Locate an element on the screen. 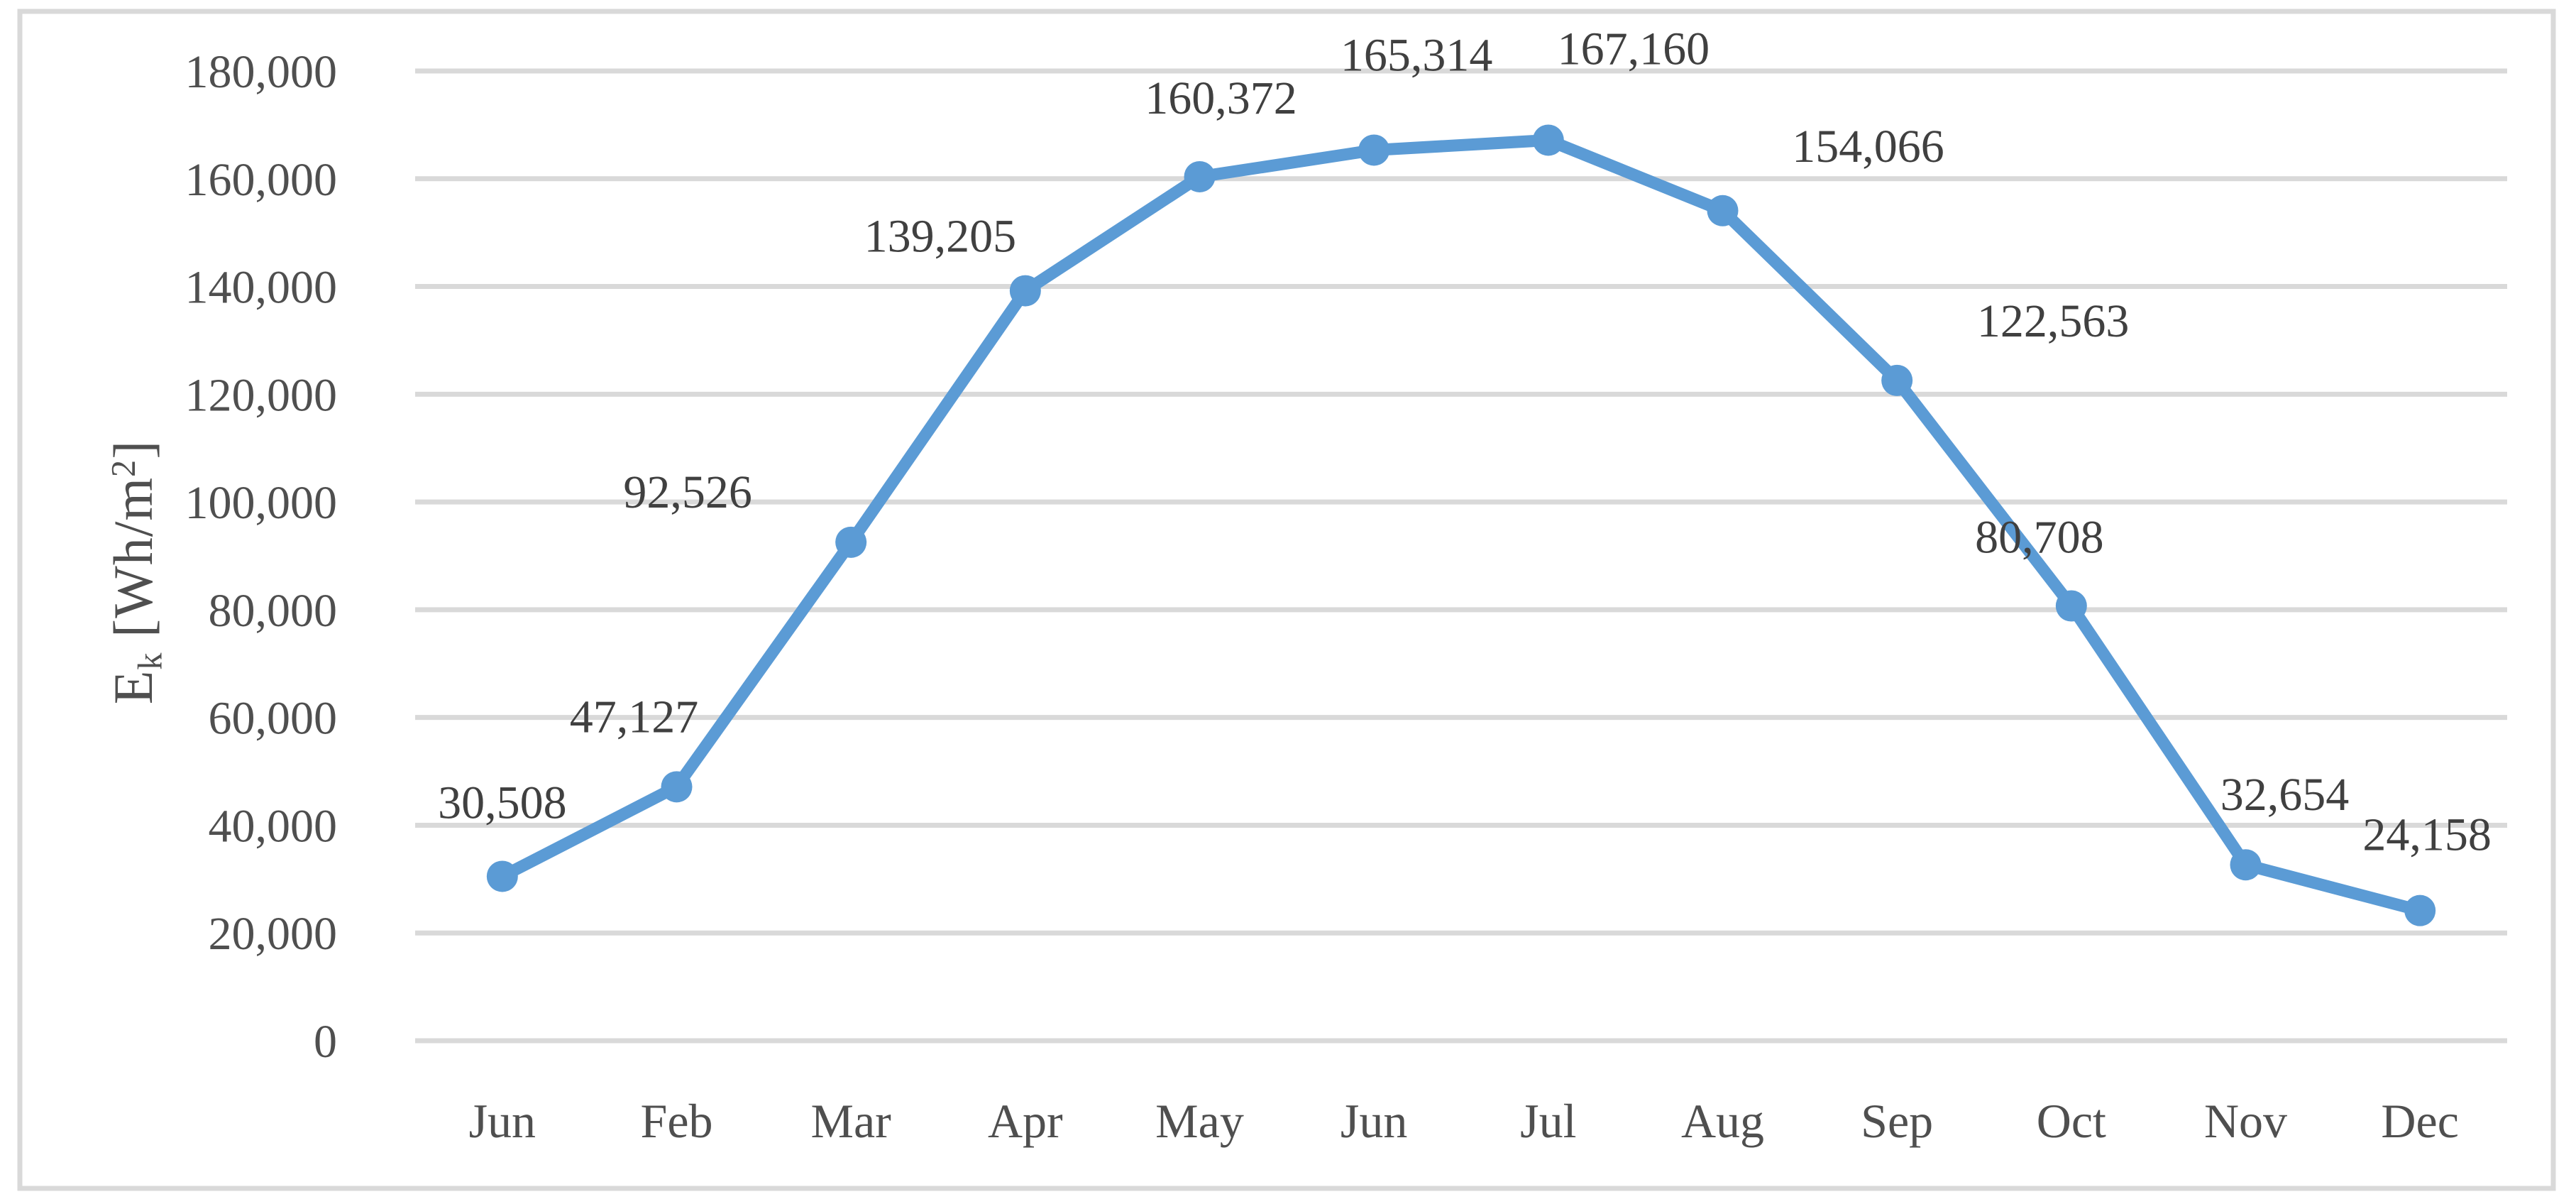  y-axis-title-subscript: k is located at coordinates (150, 661).